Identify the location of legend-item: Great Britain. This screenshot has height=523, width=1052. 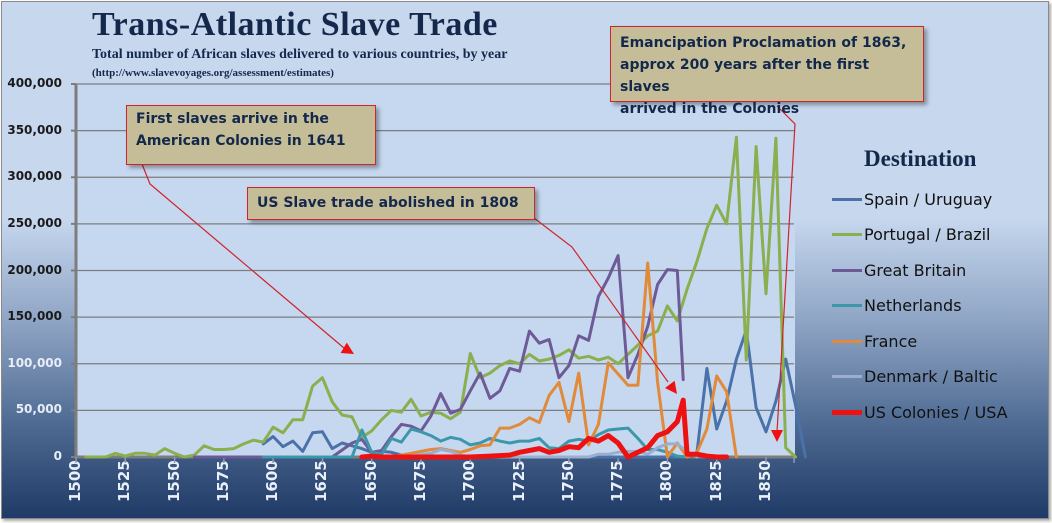
(899, 270).